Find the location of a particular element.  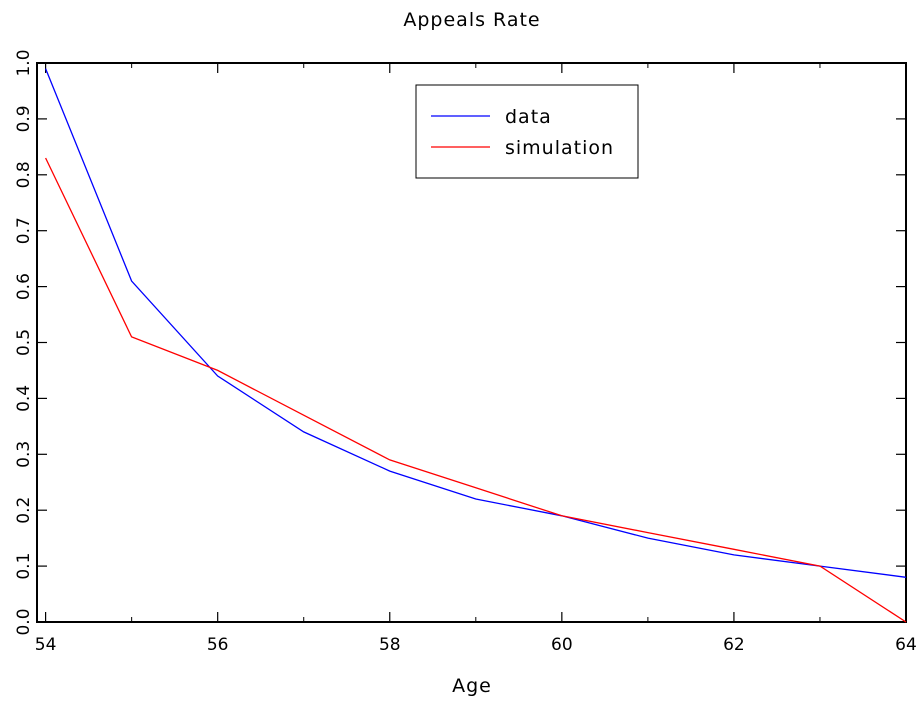

y-tick-label: 0.4 is located at coordinates (24, 398).